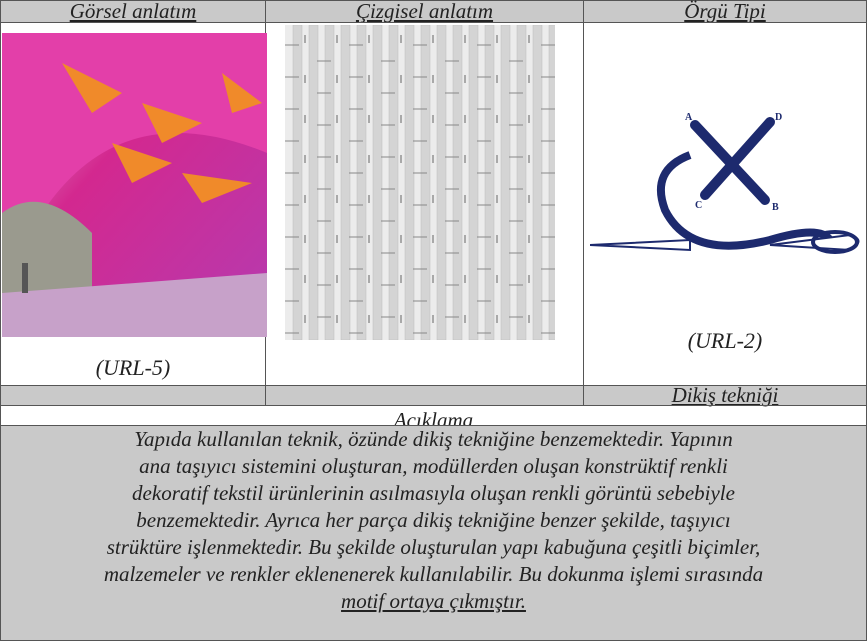  I want to click on diagram-label: C, so click(698, 205).